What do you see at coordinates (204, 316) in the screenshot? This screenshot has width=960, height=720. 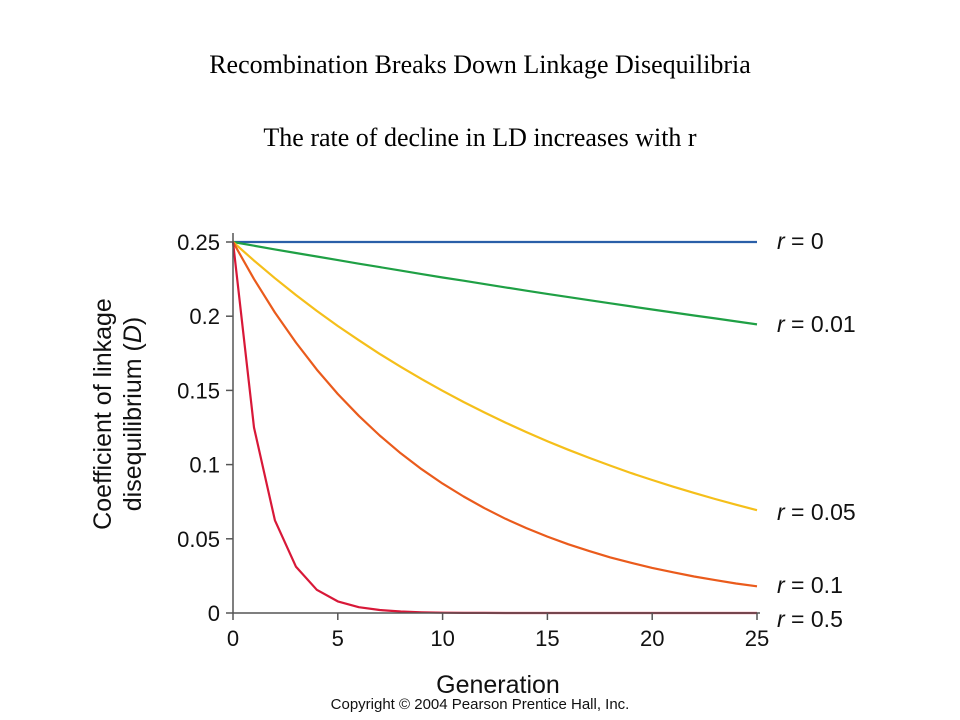 I see `y-tick-label: 0.2` at bounding box center [204, 316].